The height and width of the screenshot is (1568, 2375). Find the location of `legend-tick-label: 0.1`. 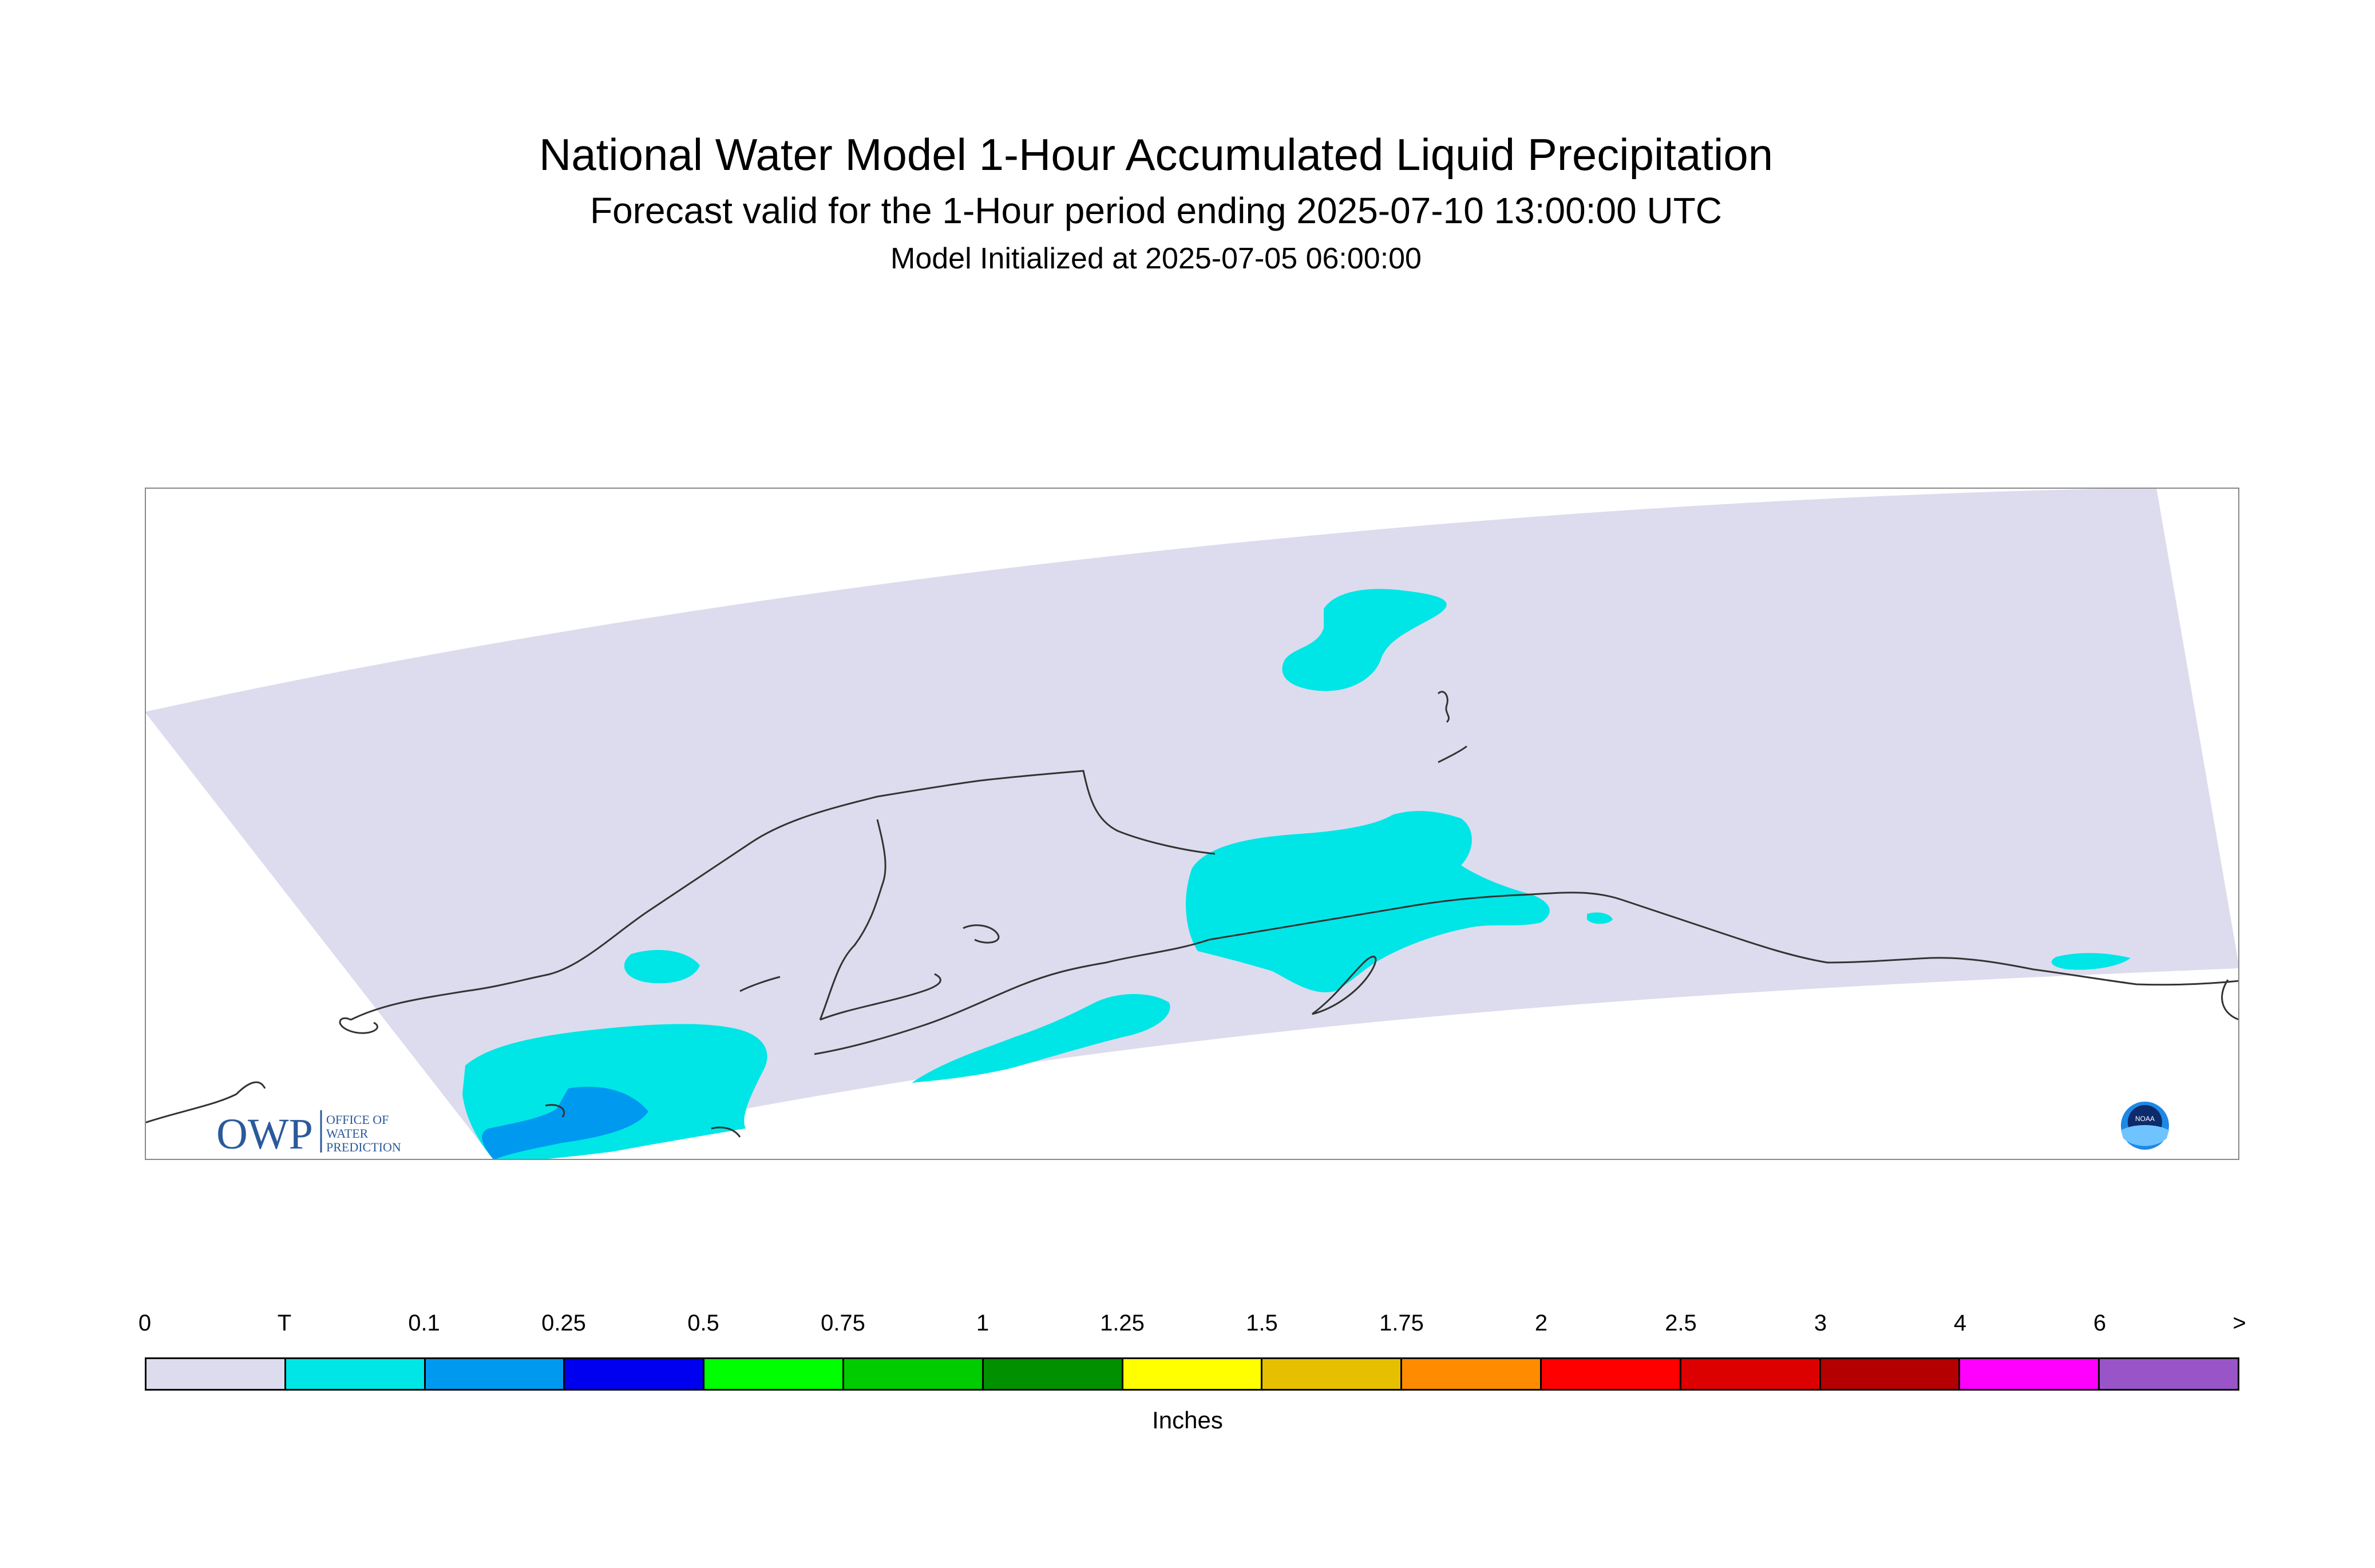

legend-tick-label: 0.1 is located at coordinates (424, 1323).